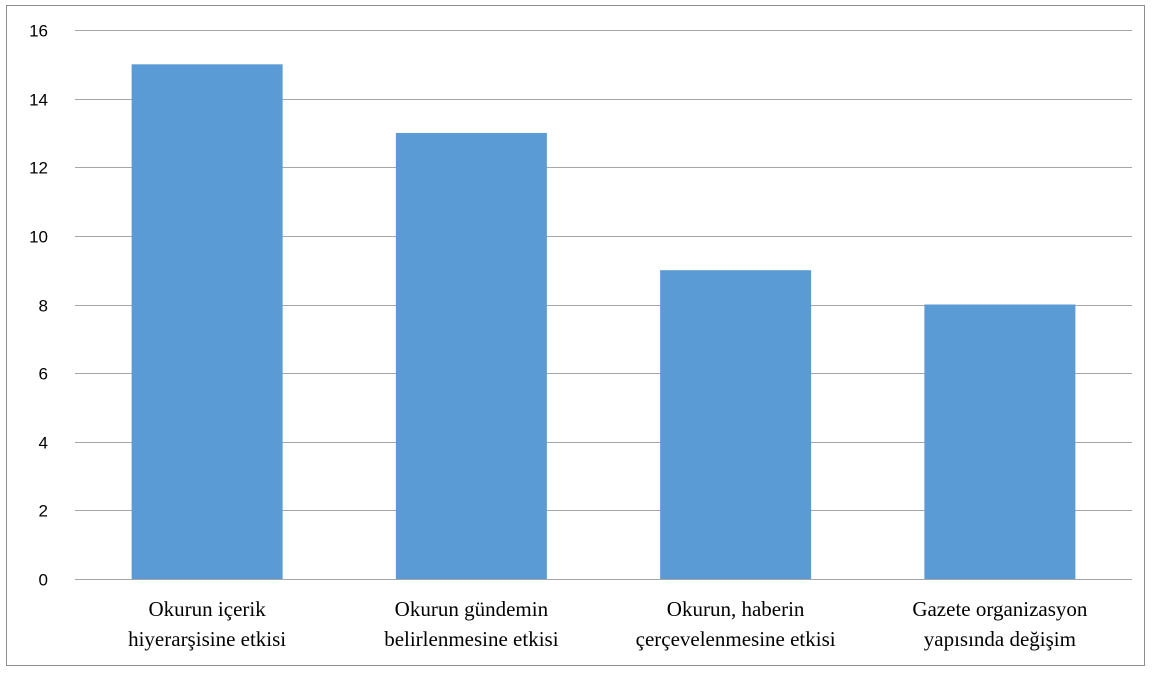  What do you see at coordinates (207, 624) in the screenshot?
I see `x-tick-label: Okurun içerik hiyerarşisine etkisi` at bounding box center [207, 624].